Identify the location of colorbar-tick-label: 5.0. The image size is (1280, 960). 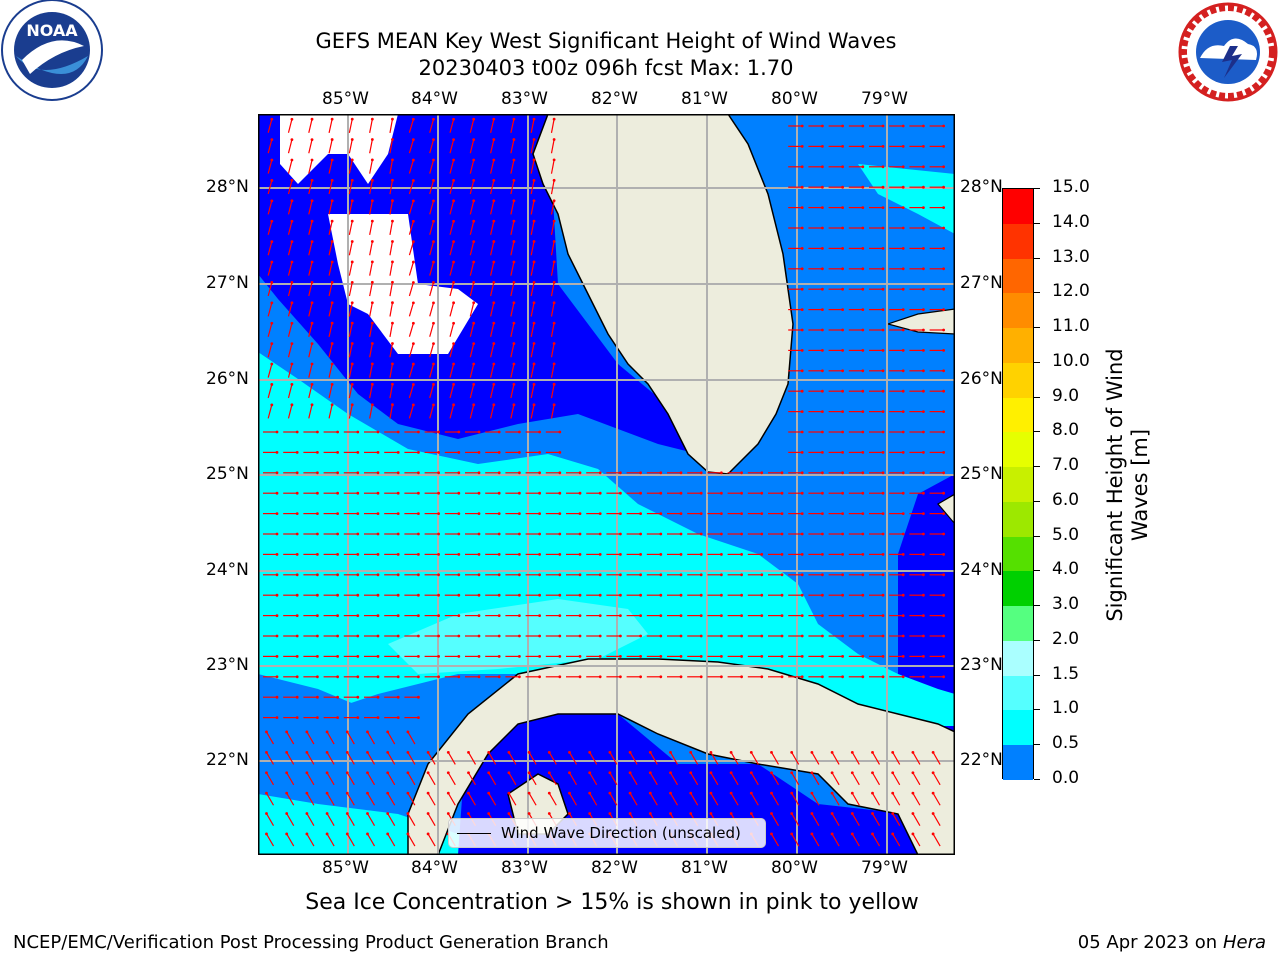
(1066, 534).